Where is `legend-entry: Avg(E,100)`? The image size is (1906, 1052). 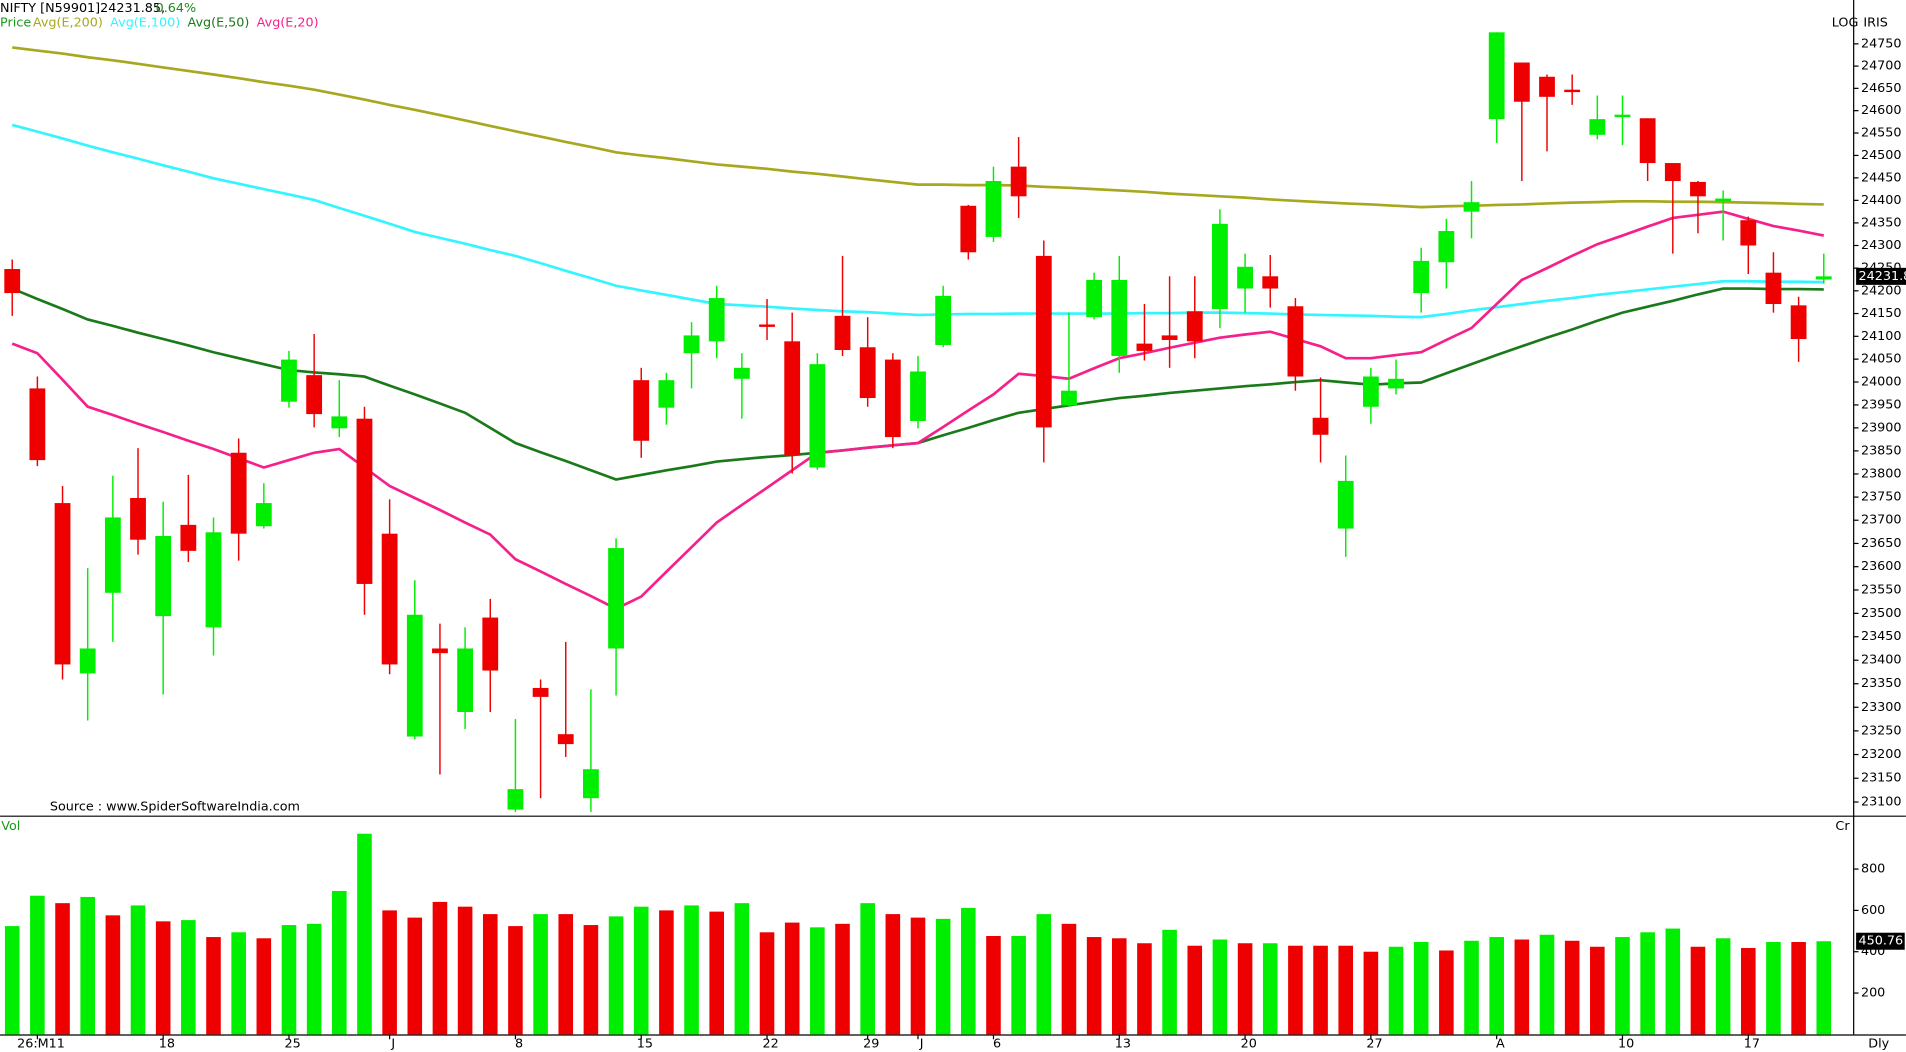 legend-entry: Avg(E,100) is located at coordinates (145, 23).